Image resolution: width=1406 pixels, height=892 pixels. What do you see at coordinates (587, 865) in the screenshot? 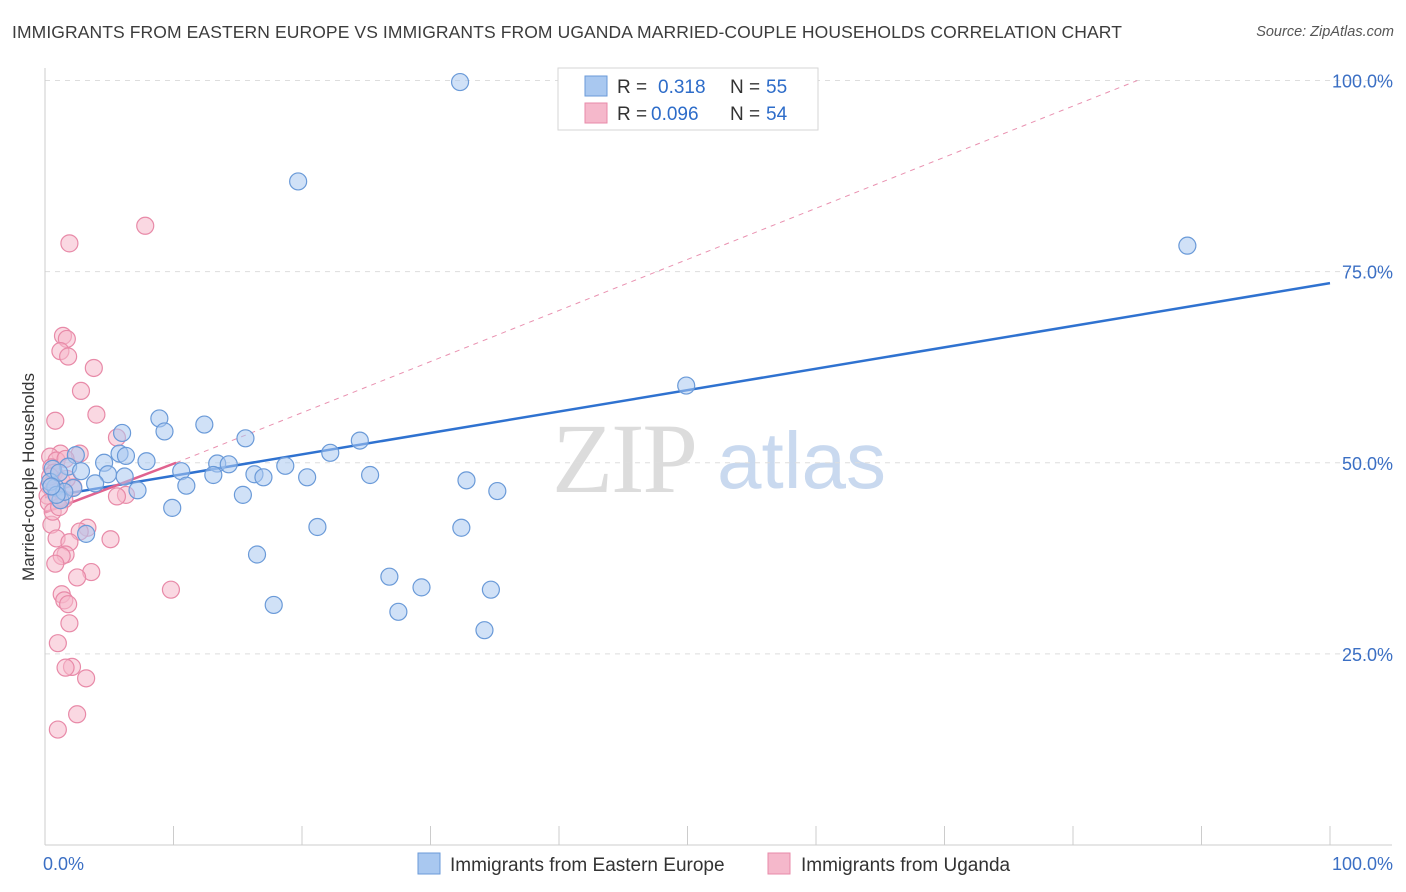
I see `series-legend-label-blue: Immigrants from Eastern Europe` at bounding box center [587, 865].